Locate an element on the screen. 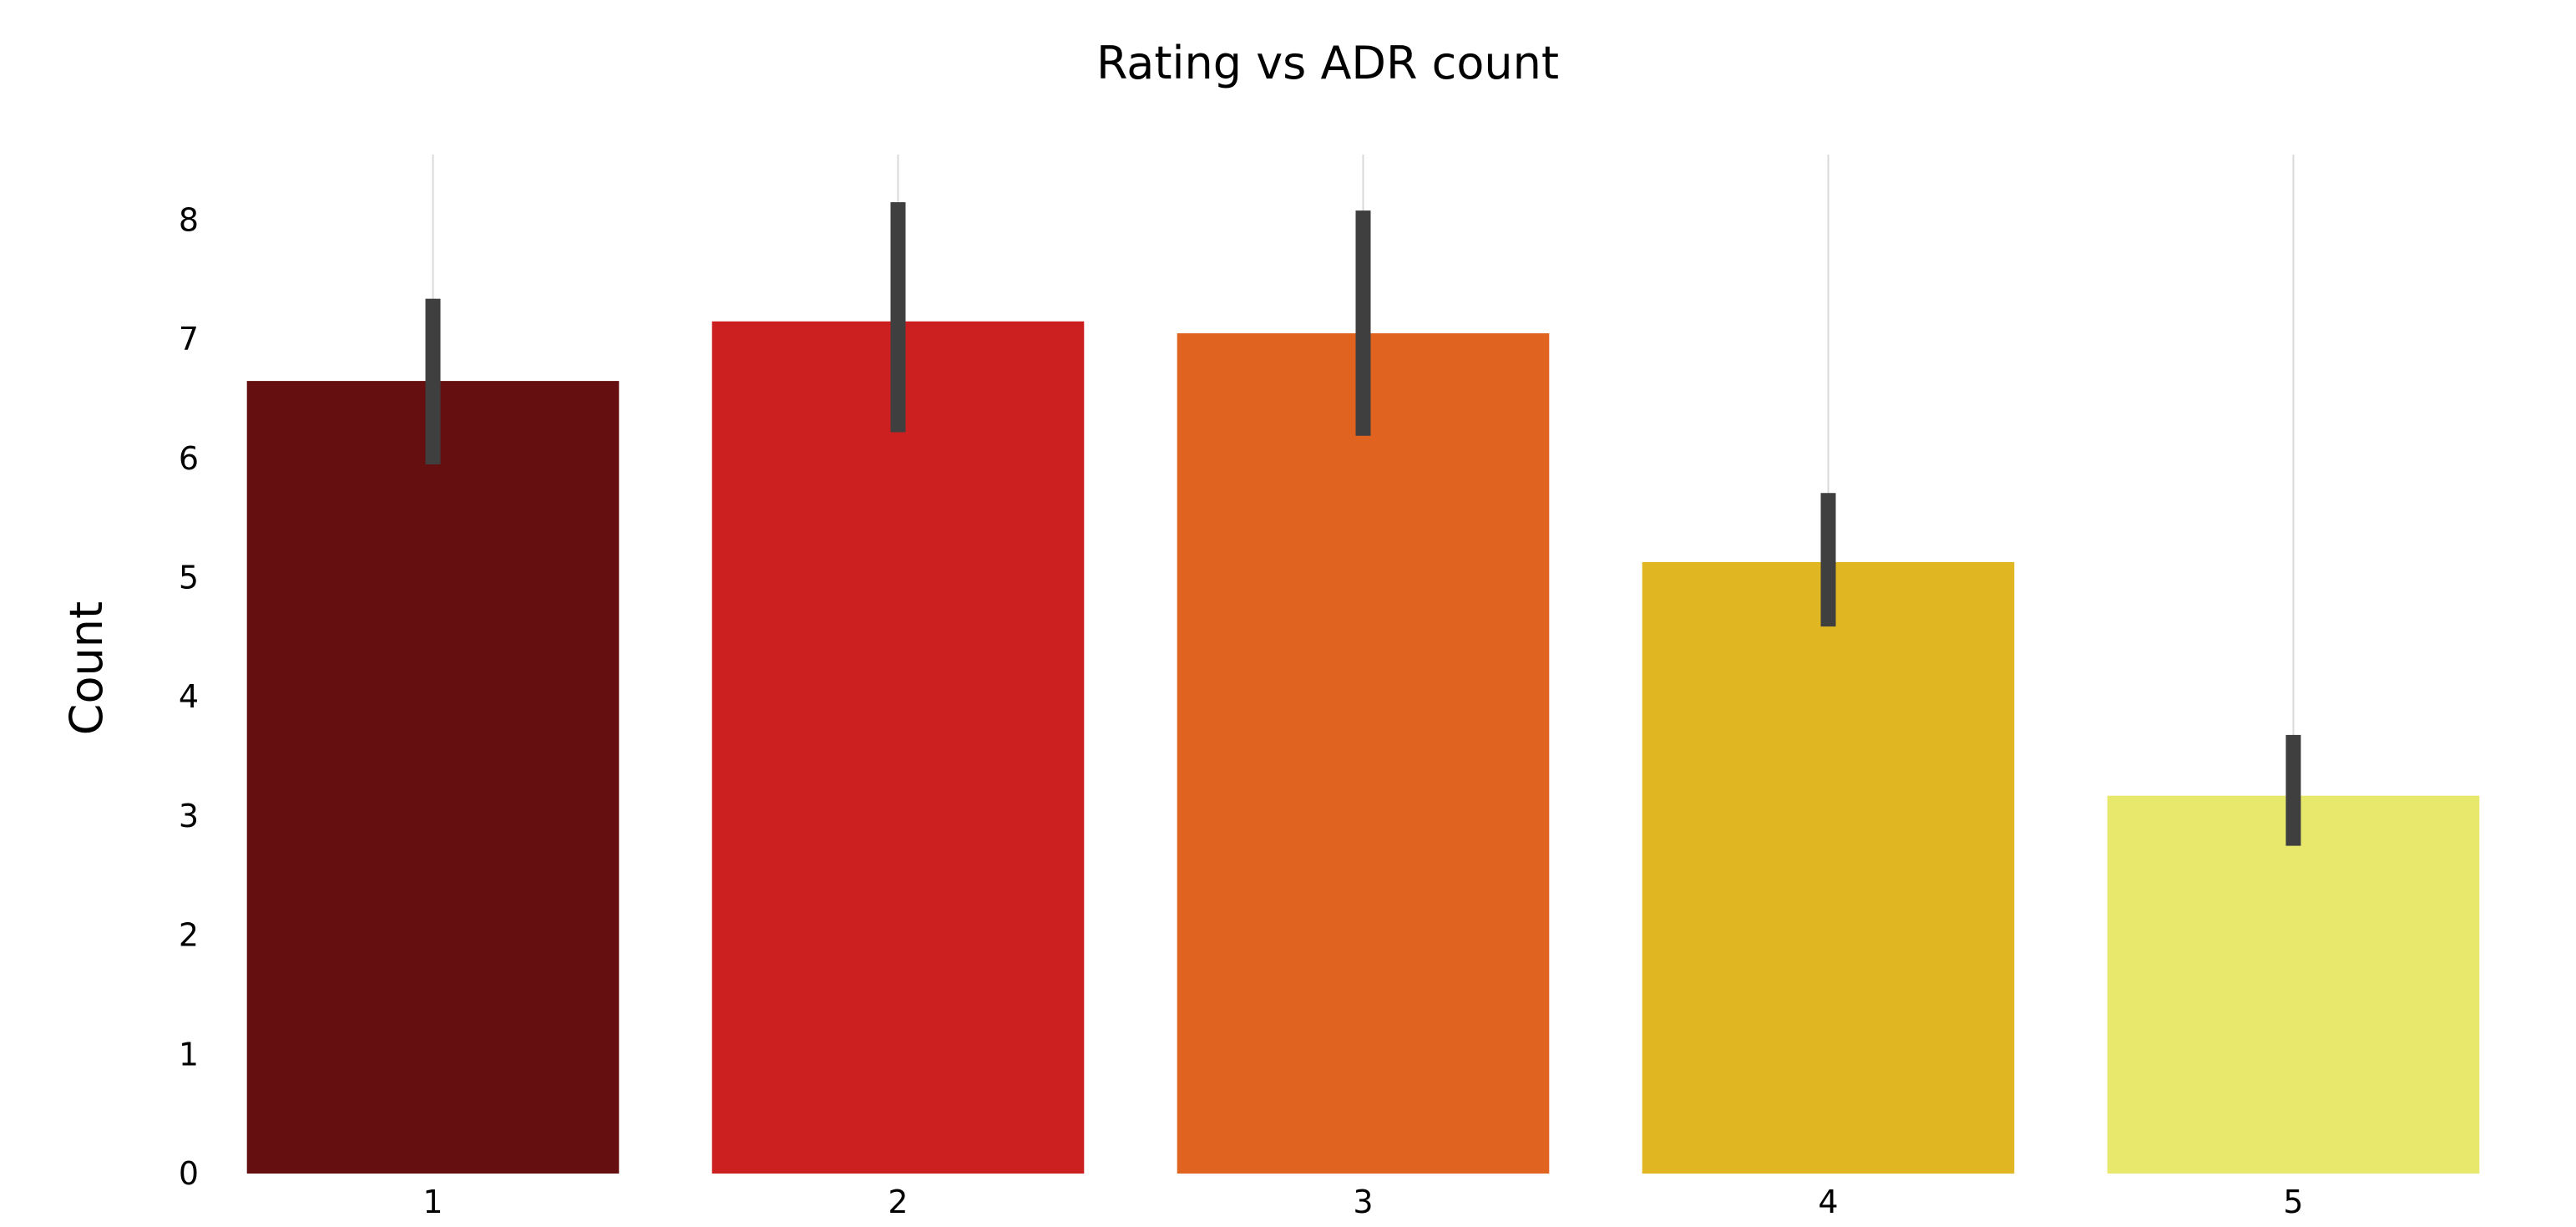  y-tick-label-8: 8 is located at coordinates (189, 219).